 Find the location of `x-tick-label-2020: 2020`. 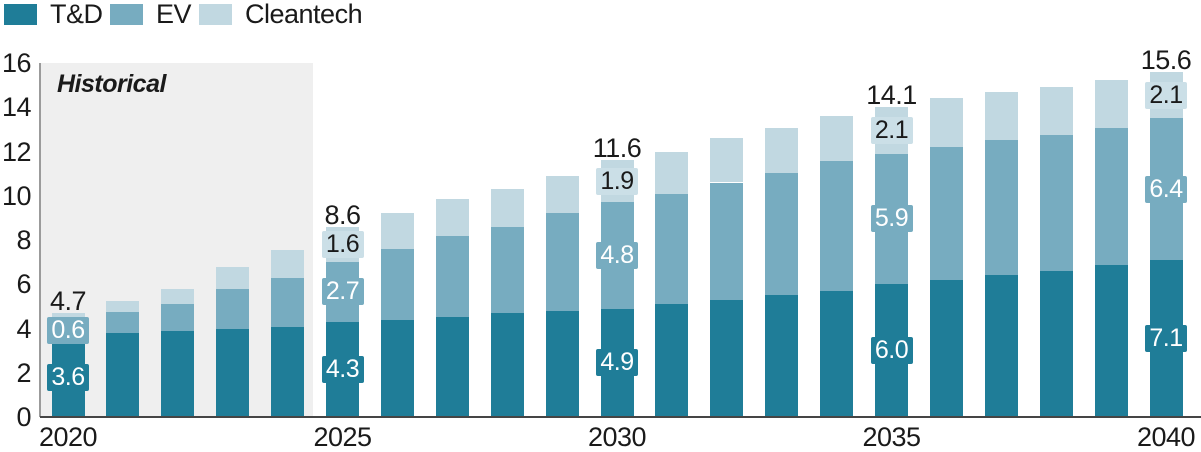

x-tick-label-2020: 2020 is located at coordinates (68, 437).